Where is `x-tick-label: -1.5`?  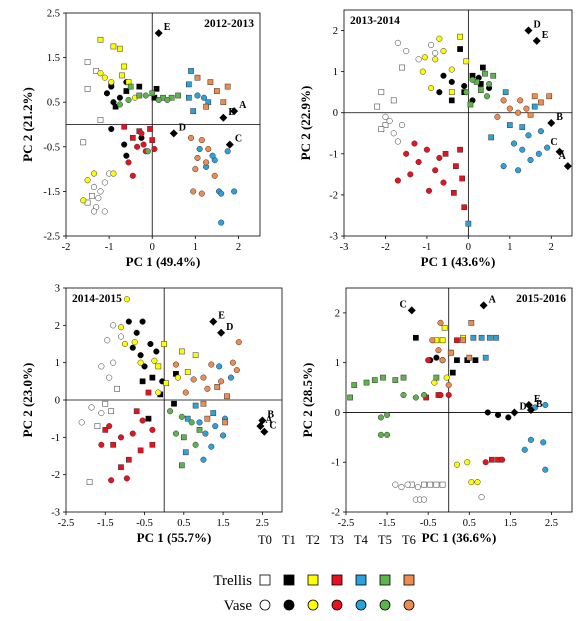
x-tick-label: -1.5 is located at coordinates (105, 523).